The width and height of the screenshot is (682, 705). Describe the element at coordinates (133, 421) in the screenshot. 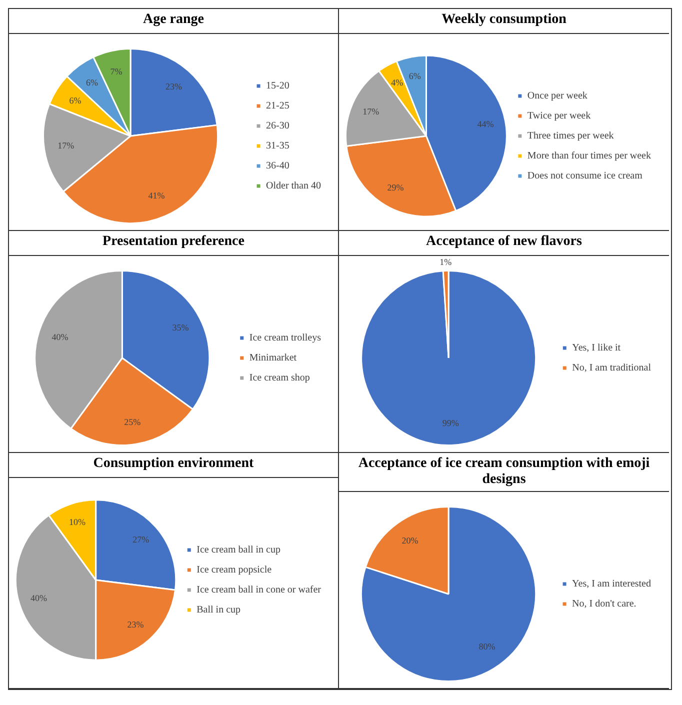

I see `data-label: 25%` at that location.